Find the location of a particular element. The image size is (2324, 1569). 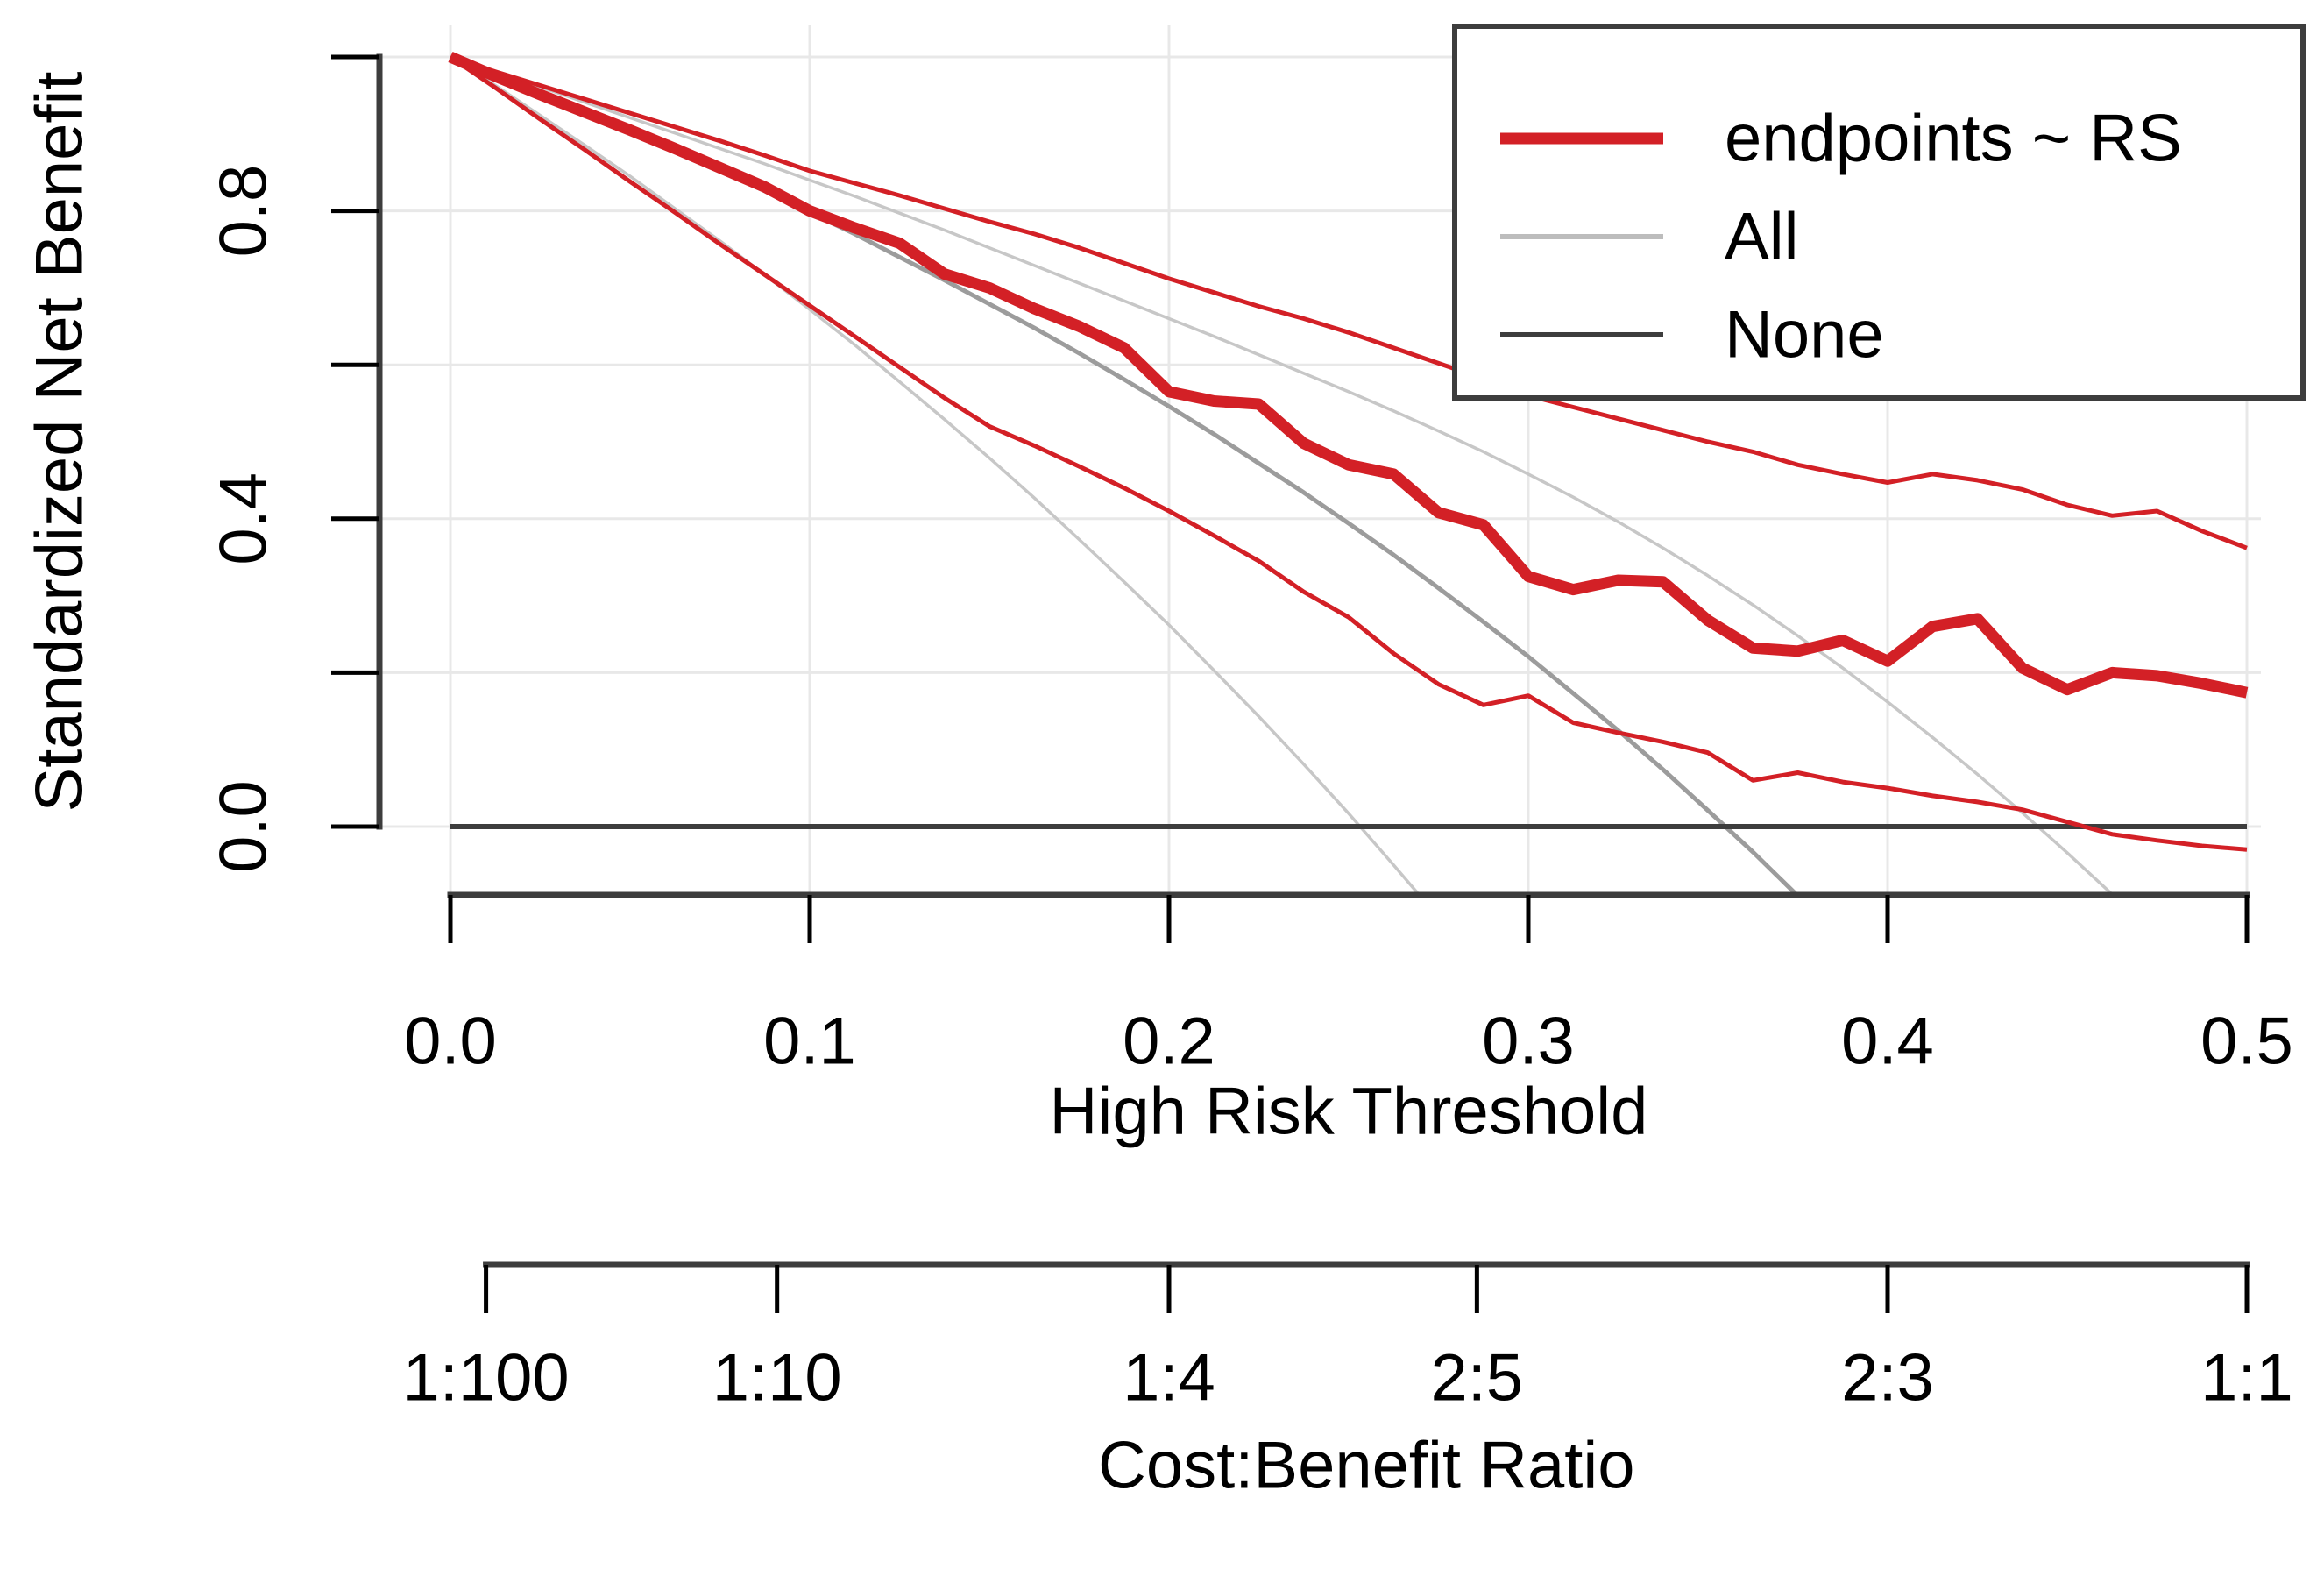

x2-axis-title: Cost:Benefit Ratio is located at coordinates (1366, 1466).